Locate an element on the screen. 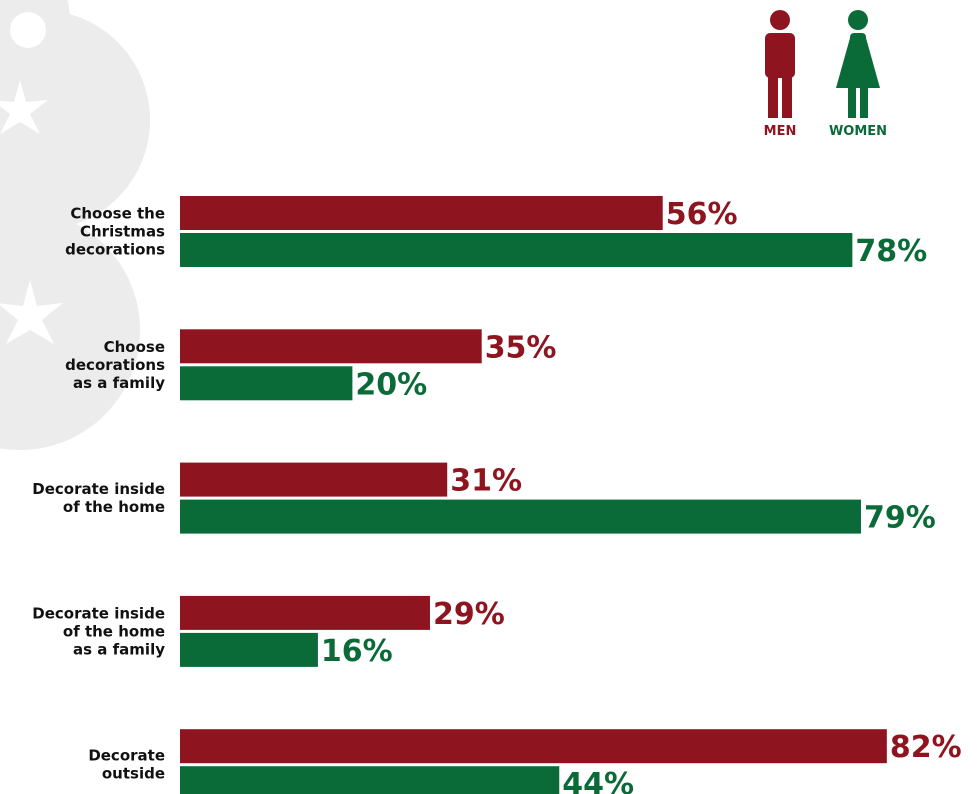 This screenshot has width=978, height=794. category-label: outside is located at coordinates (133, 774).